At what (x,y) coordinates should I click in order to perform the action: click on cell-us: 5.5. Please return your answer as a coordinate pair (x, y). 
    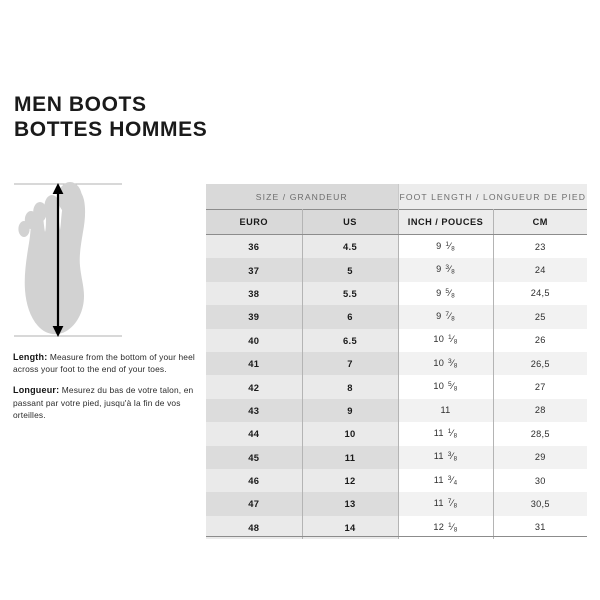
    Looking at the image, I should click on (350, 293).